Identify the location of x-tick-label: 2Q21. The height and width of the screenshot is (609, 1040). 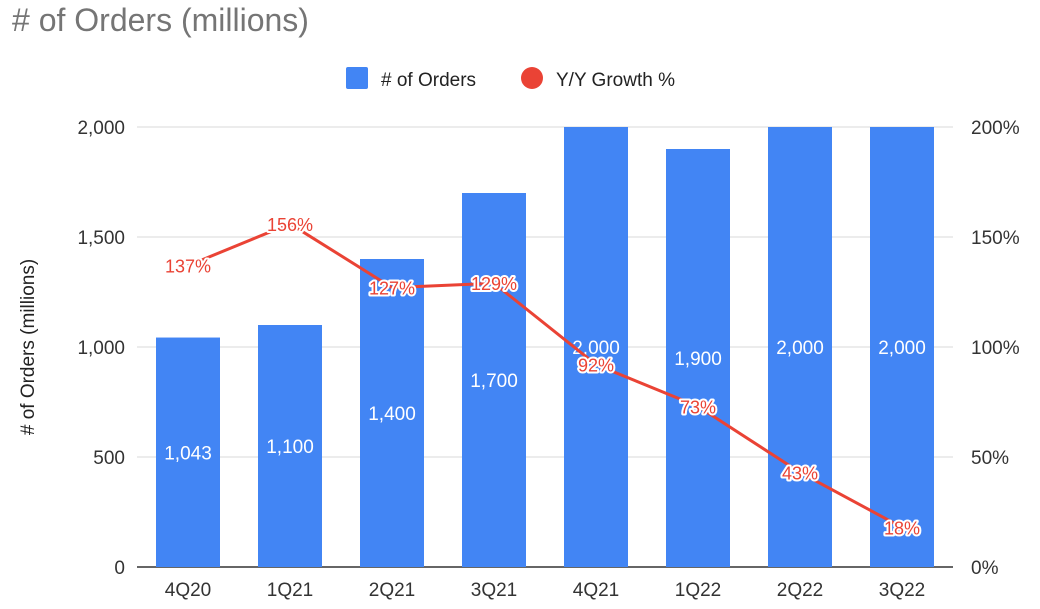
(392, 590).